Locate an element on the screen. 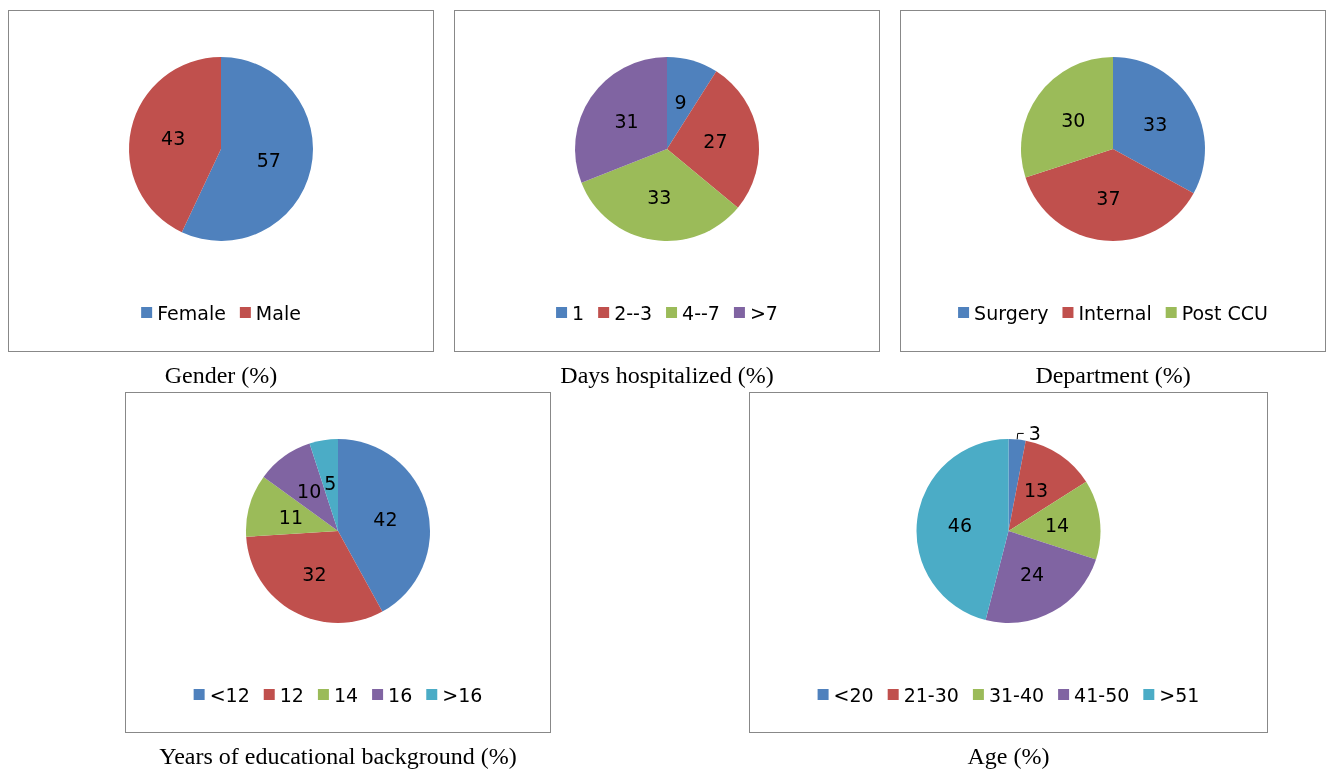  legend-label: <20 is located at coordinates (853, 694).